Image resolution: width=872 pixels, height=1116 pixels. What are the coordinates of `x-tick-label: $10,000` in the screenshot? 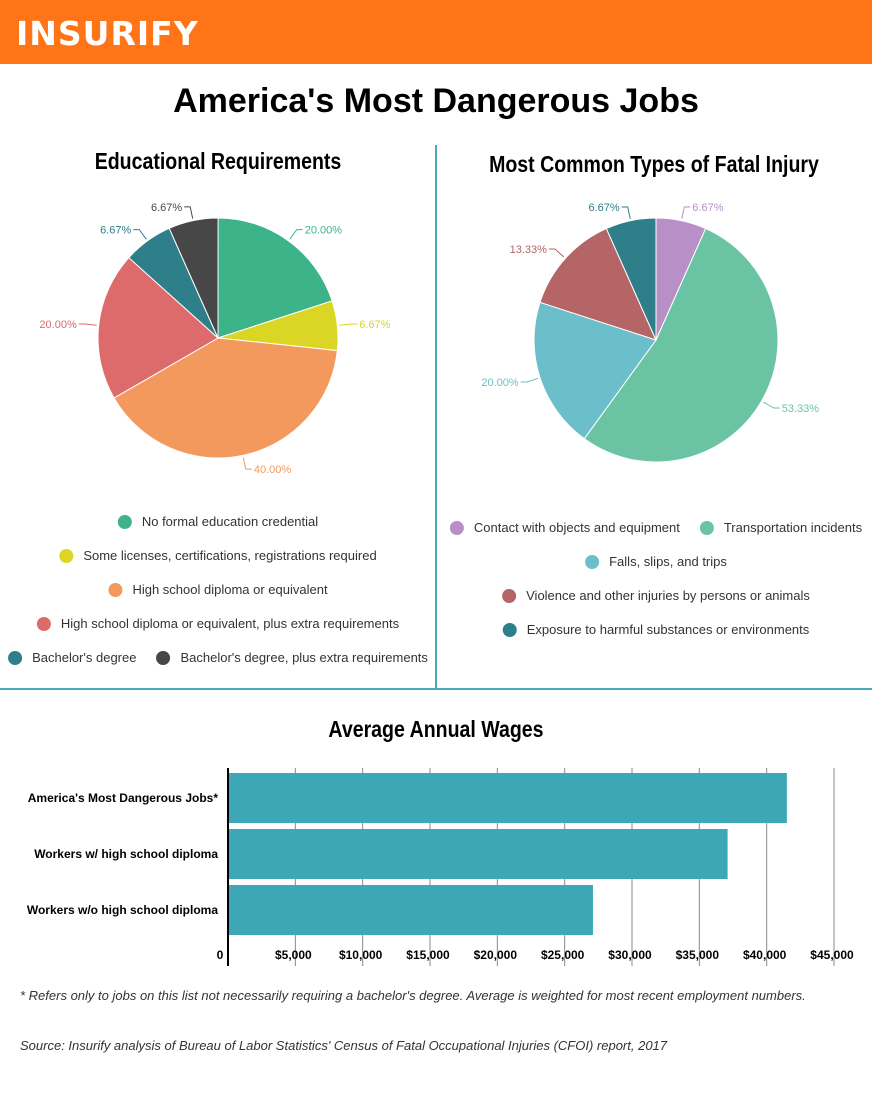 It's located at (360, 955).